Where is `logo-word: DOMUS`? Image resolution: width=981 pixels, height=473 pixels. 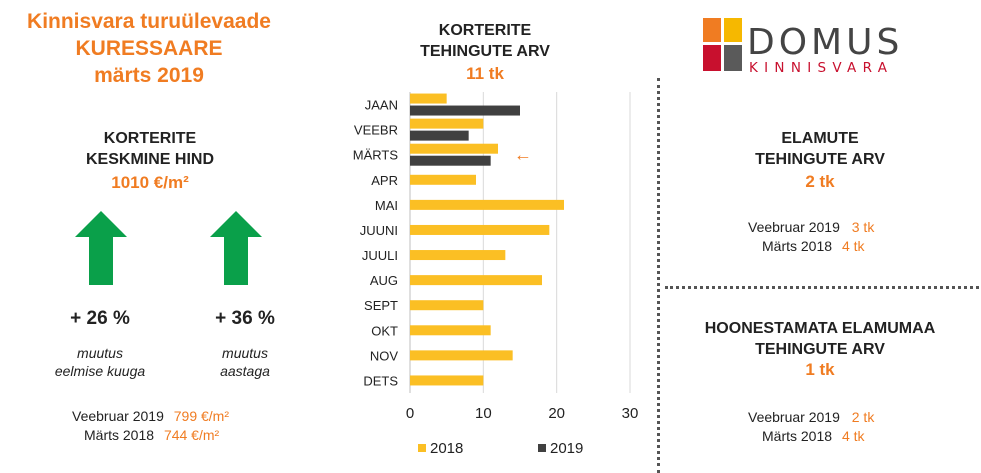 logo-word: DOMUS is located at coordinates (825, 42).